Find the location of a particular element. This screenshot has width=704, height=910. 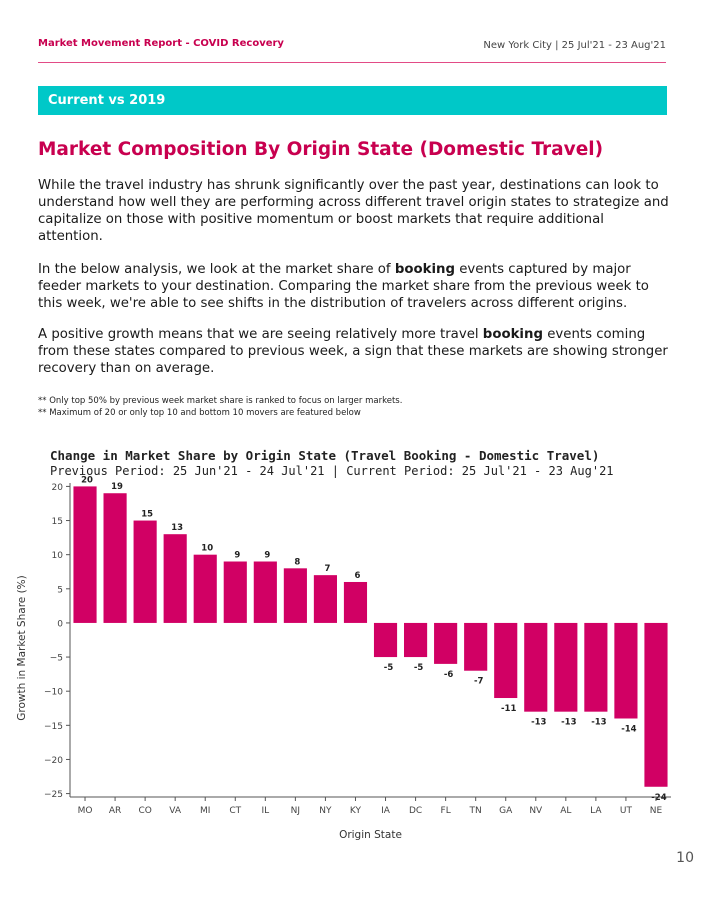

x-tick-label: NV is located at coordinates (536, 811).